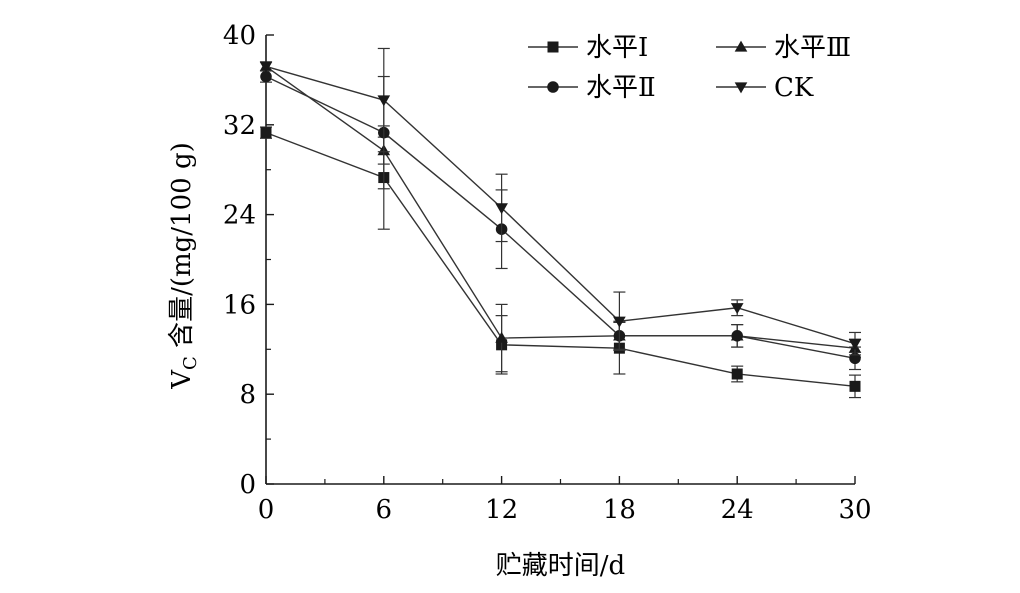 Image resolution: width=1020 pixels, height=593 pixels. What do you see at coordinates (765, 88) in the screenshot?
I see `legend-item-4: CK` at bounding box center [765, 88].